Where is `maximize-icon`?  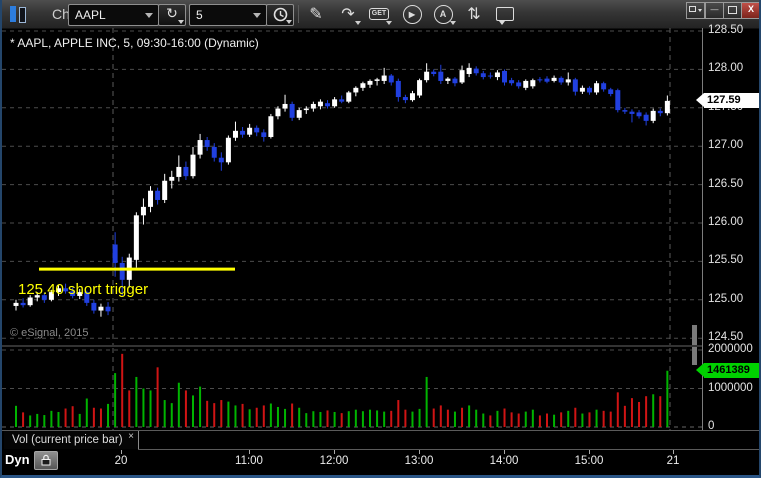
maximize-icon is located at coordinates (732, 10).